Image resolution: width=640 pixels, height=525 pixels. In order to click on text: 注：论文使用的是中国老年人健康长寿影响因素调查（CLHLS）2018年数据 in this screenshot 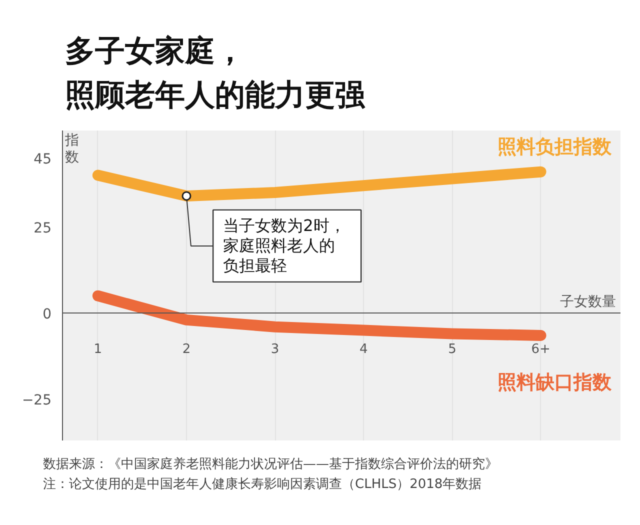, I will do `click(262, 484)`.